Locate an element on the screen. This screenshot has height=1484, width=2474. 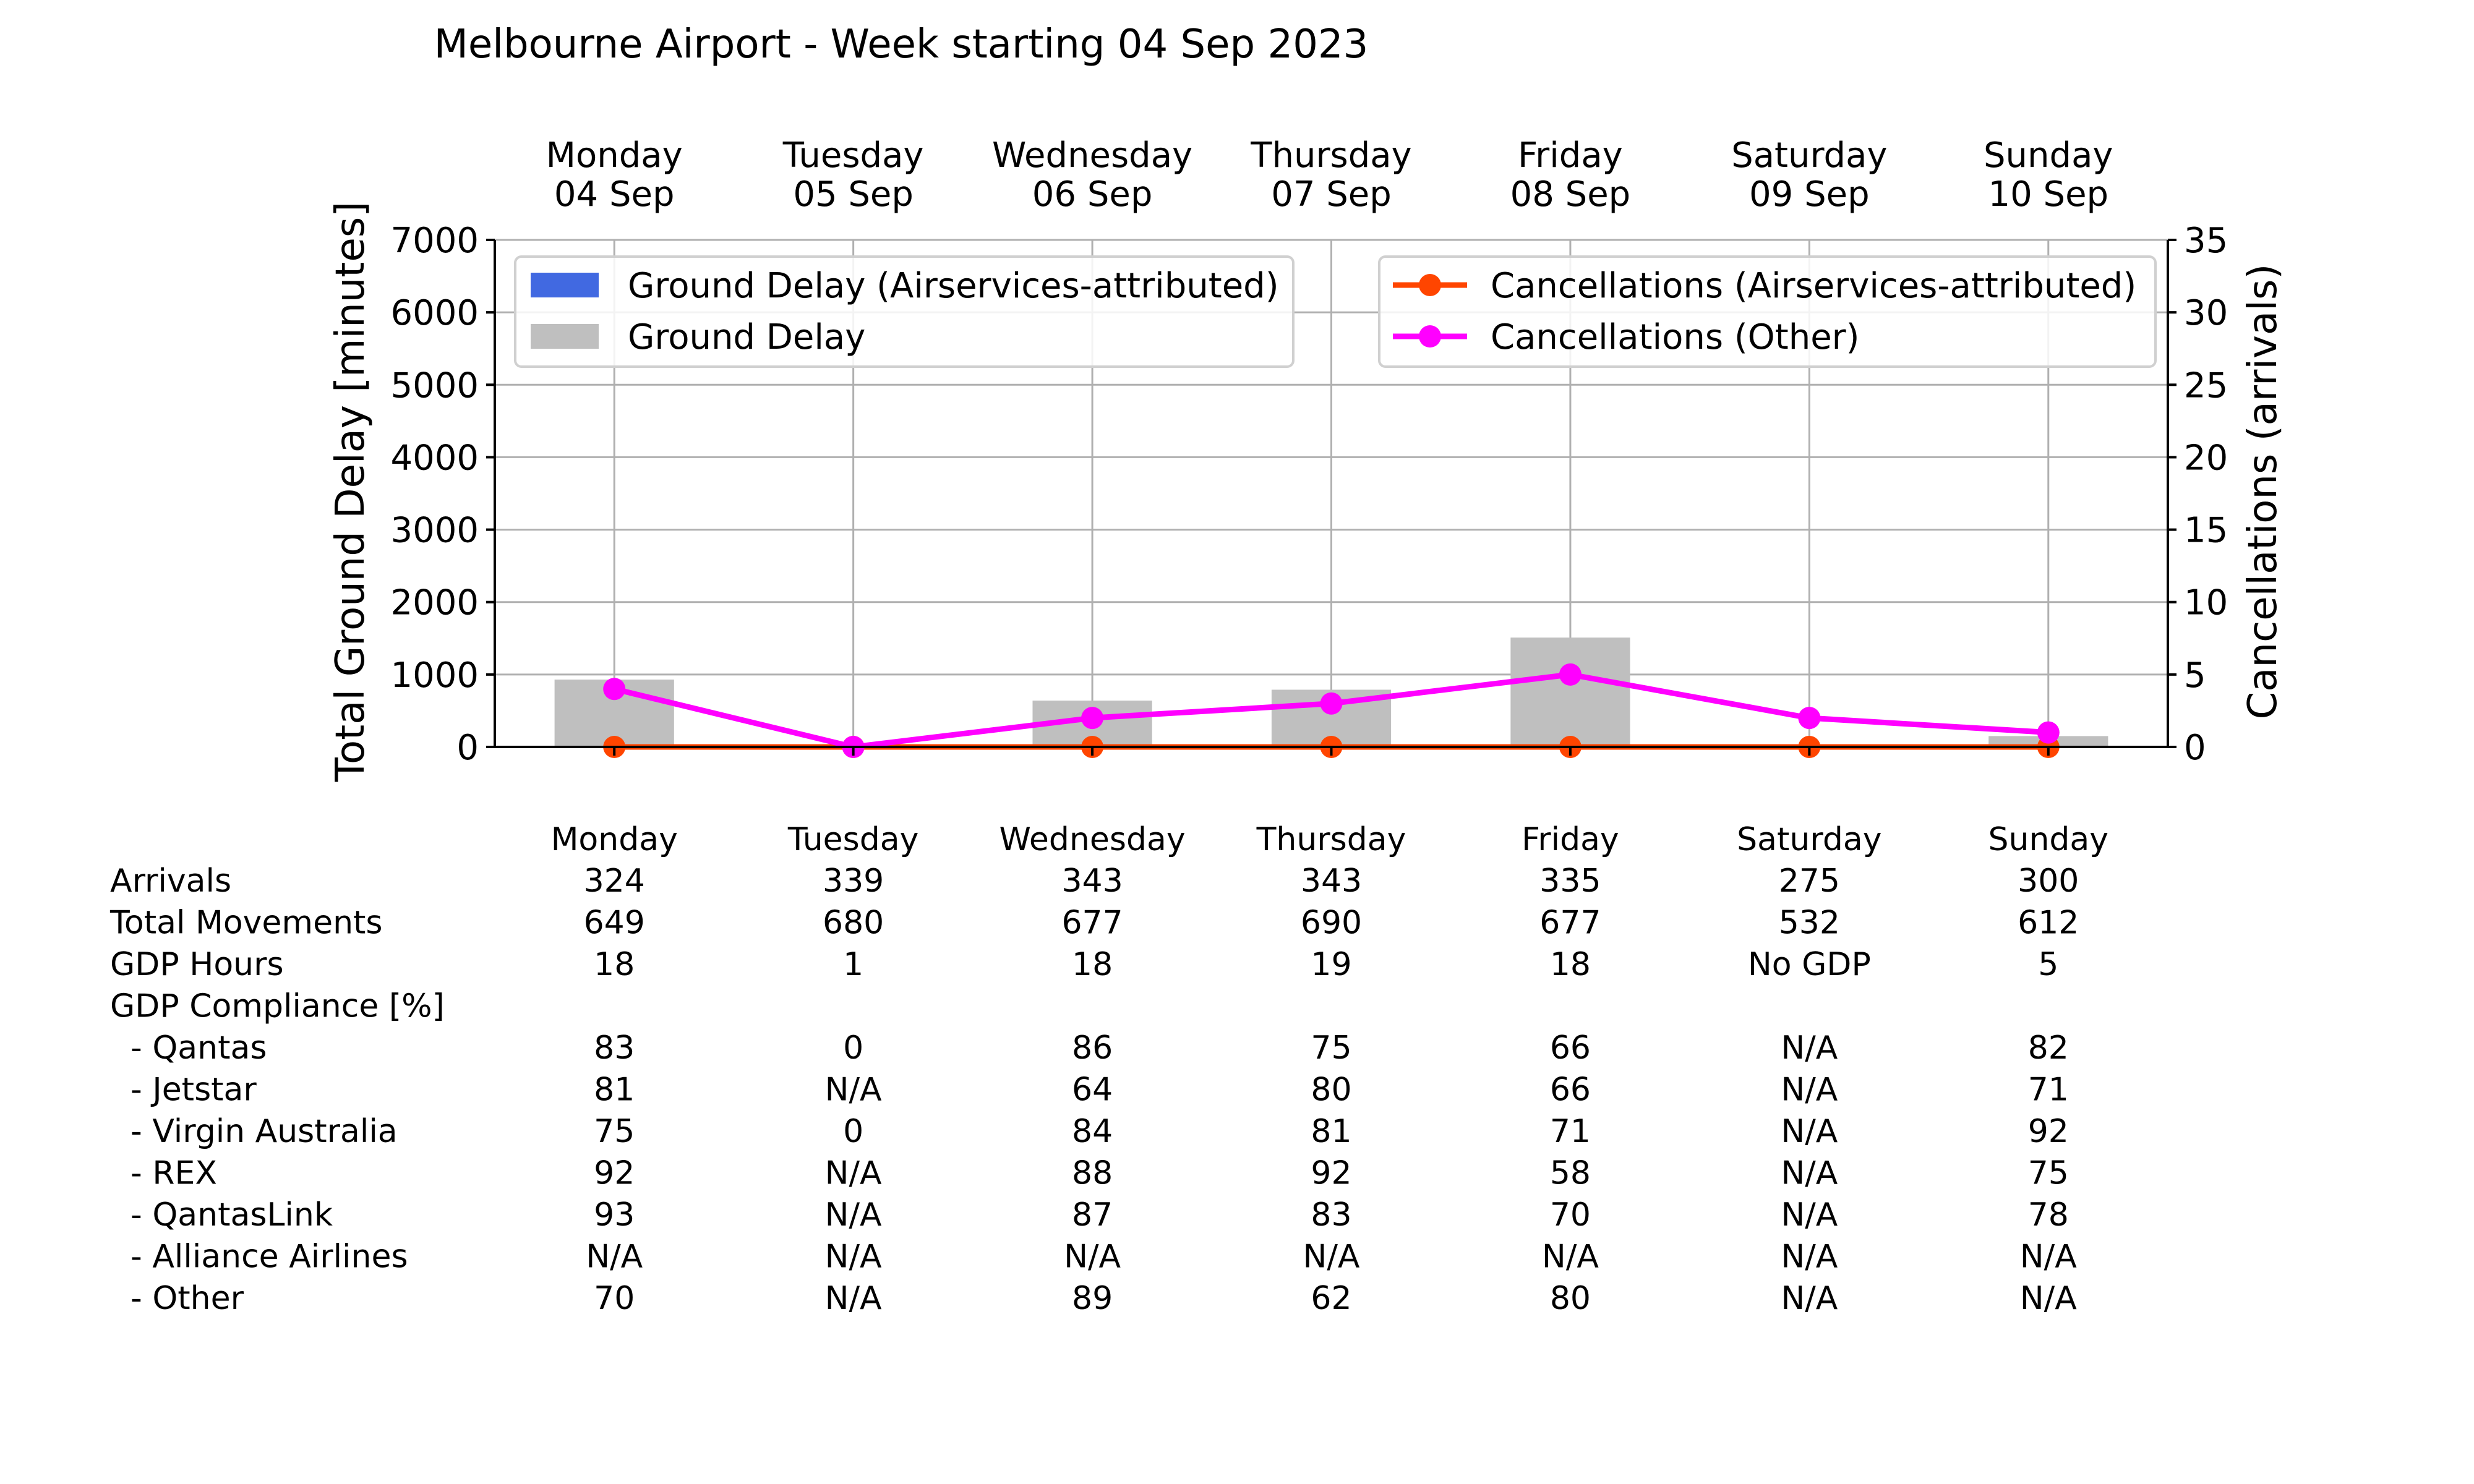
day-date-label: 04 Sep is located at coordinates (615, 194).